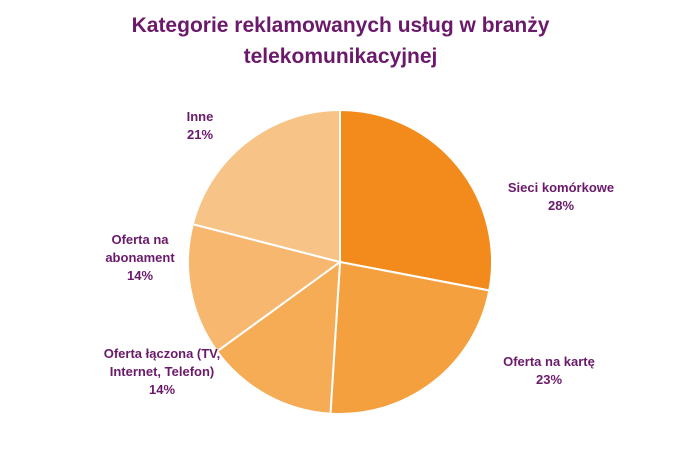 Image resolution: width=681 pixels, height=455 pixels. What do you see at coordinates (140, 239) in the screenshot?
I see `slice-category-label: Oferta na` at bounding box center [140, 239].